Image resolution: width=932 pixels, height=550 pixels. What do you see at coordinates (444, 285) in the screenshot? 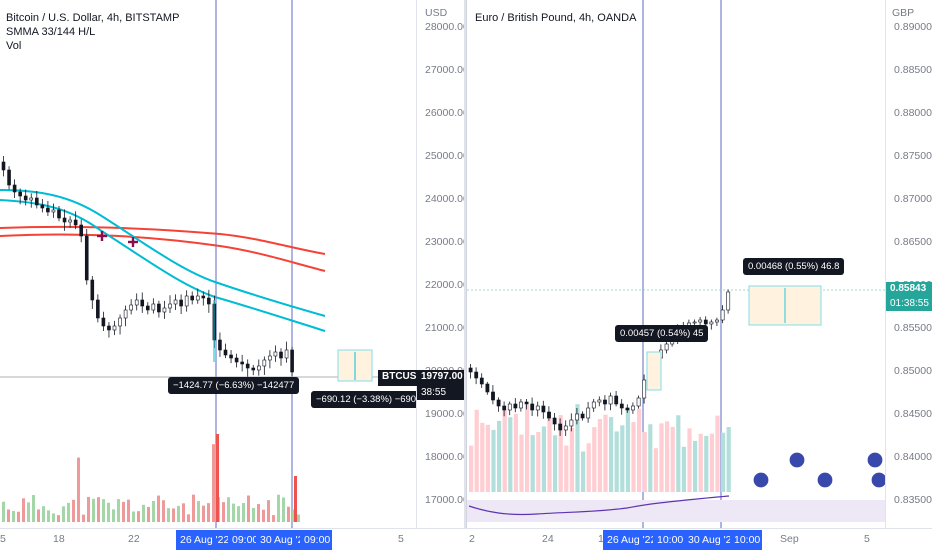
I see `btc-y-tick: 22000.00` at bounding box center [444, 285].